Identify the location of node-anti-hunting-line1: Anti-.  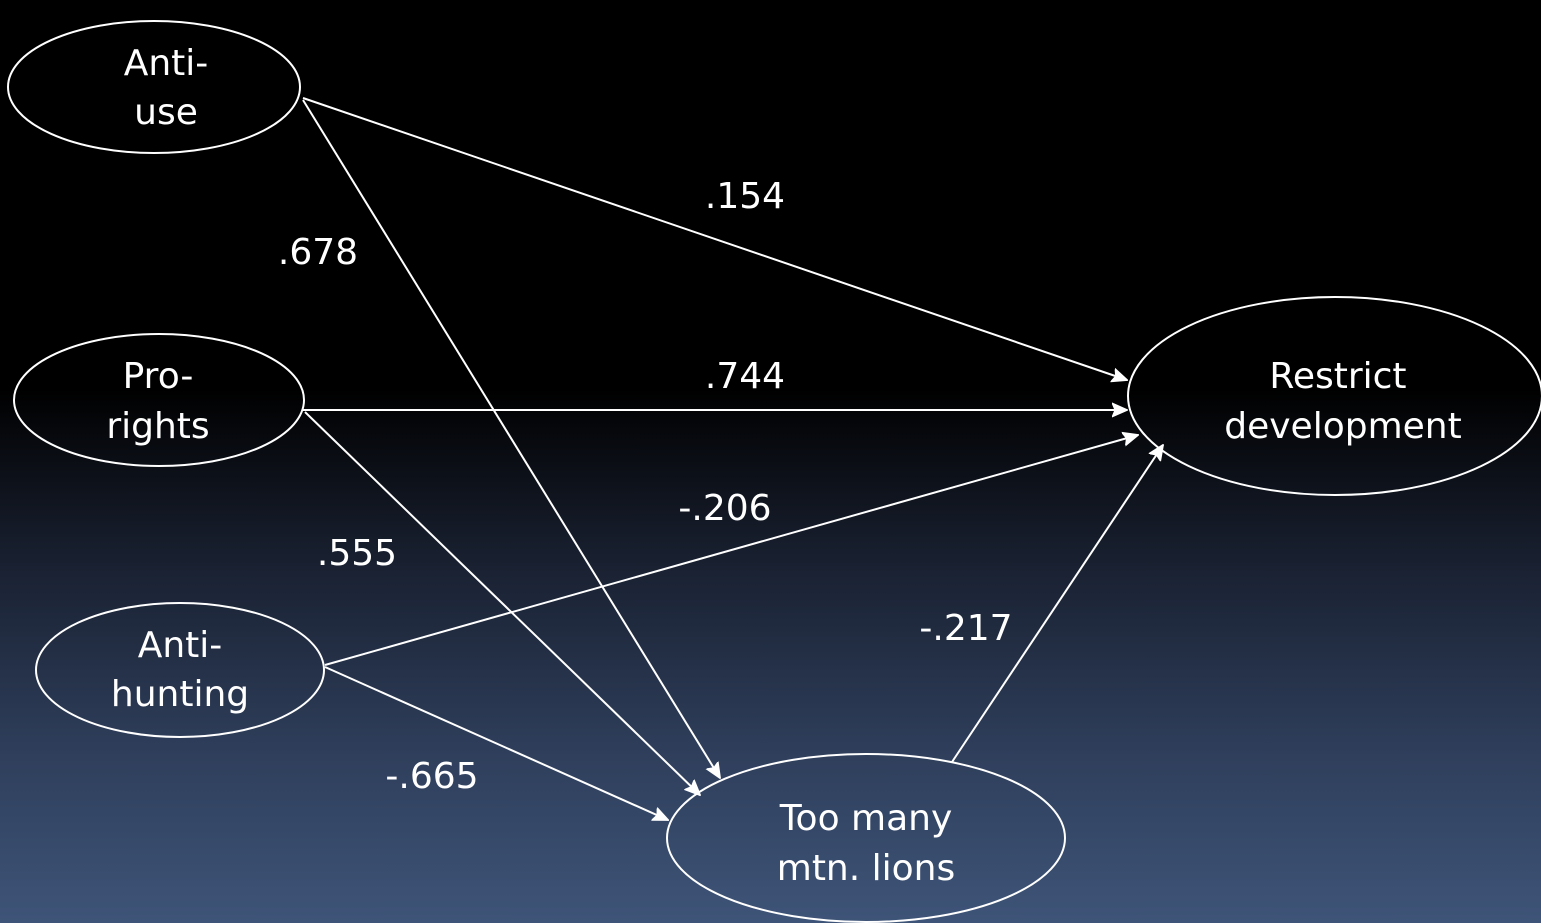
(180, 645).